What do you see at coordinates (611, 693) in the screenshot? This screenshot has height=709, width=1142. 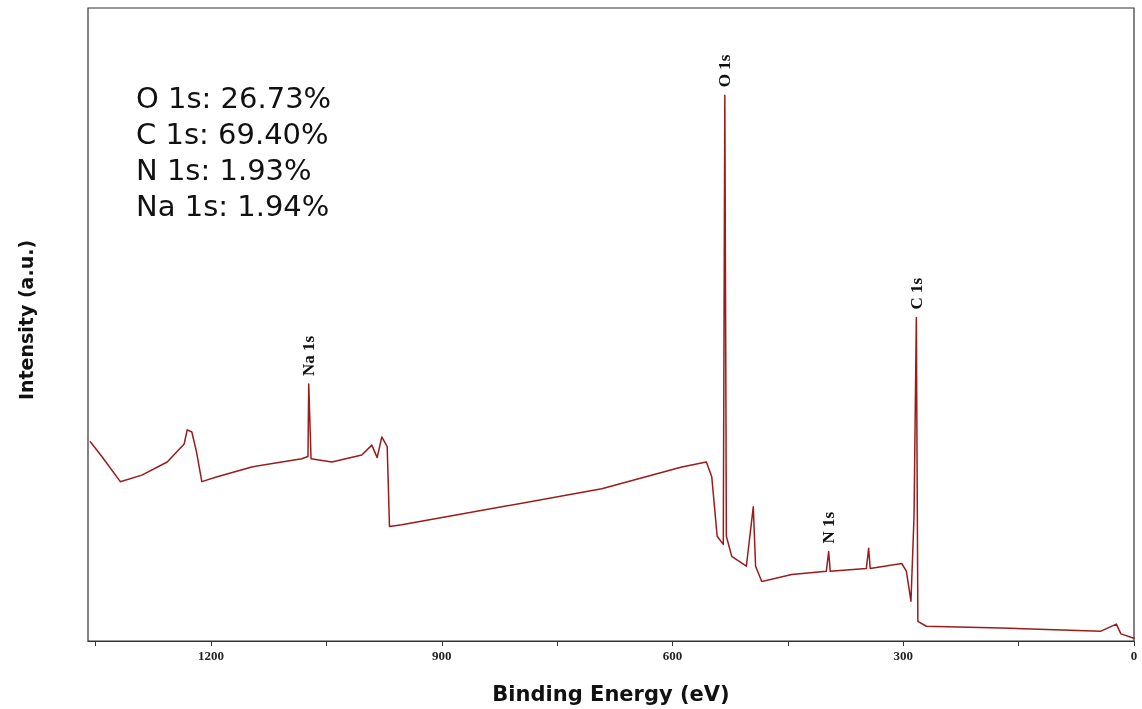 I see `x-axis-title: Binding Energy (eV)` at bounding box center [611, 693].